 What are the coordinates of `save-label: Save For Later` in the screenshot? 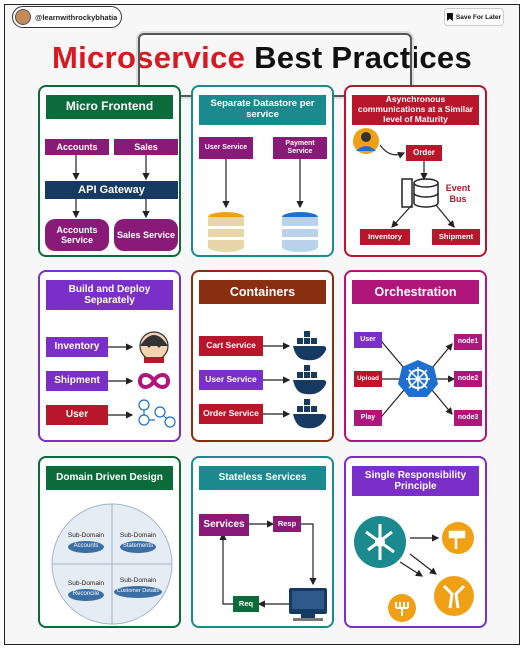 It's located at (478, 17).